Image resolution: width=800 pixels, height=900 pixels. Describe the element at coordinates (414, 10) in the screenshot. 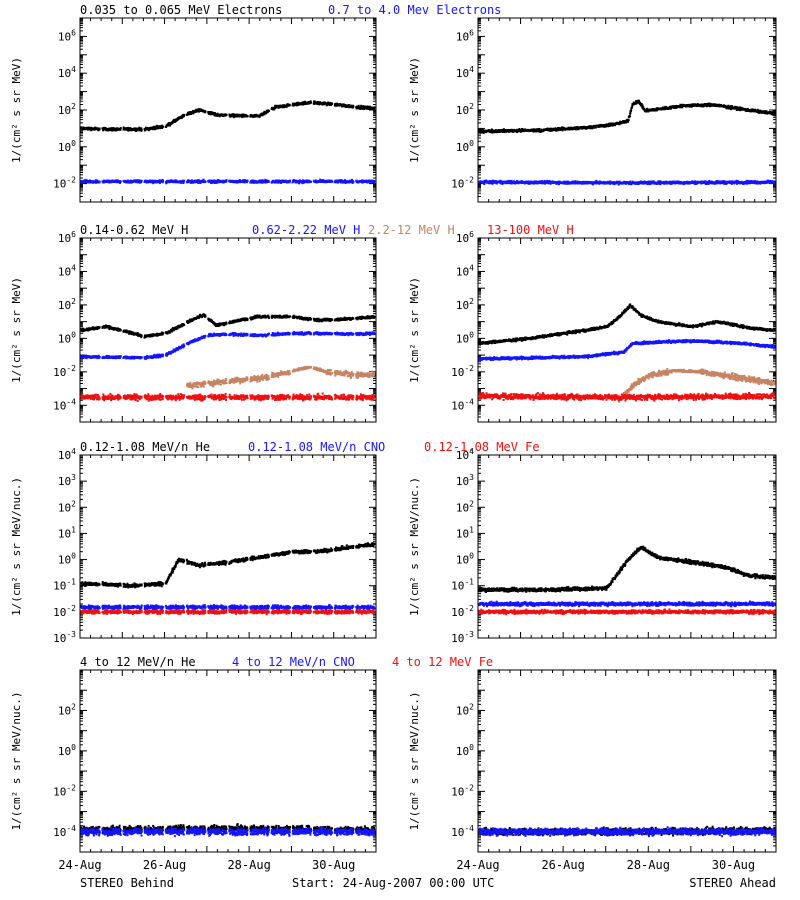

I see `legend-entry: 0.7 to 4.0 Mev Electrons` at that location.